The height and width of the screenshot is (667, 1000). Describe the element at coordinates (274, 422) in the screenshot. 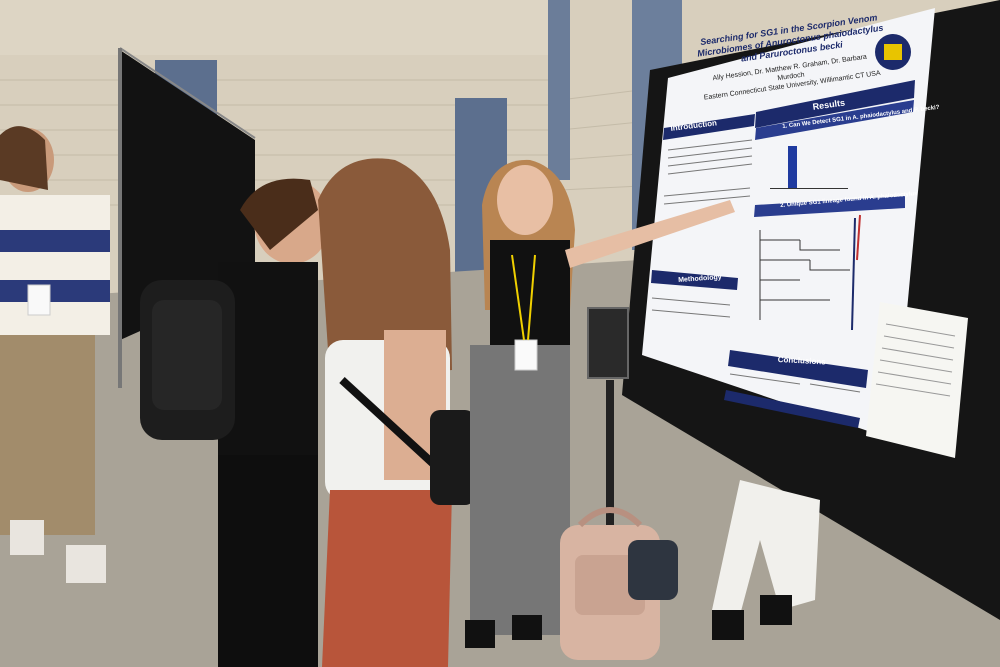

I see `person-black-outfit` at that location.